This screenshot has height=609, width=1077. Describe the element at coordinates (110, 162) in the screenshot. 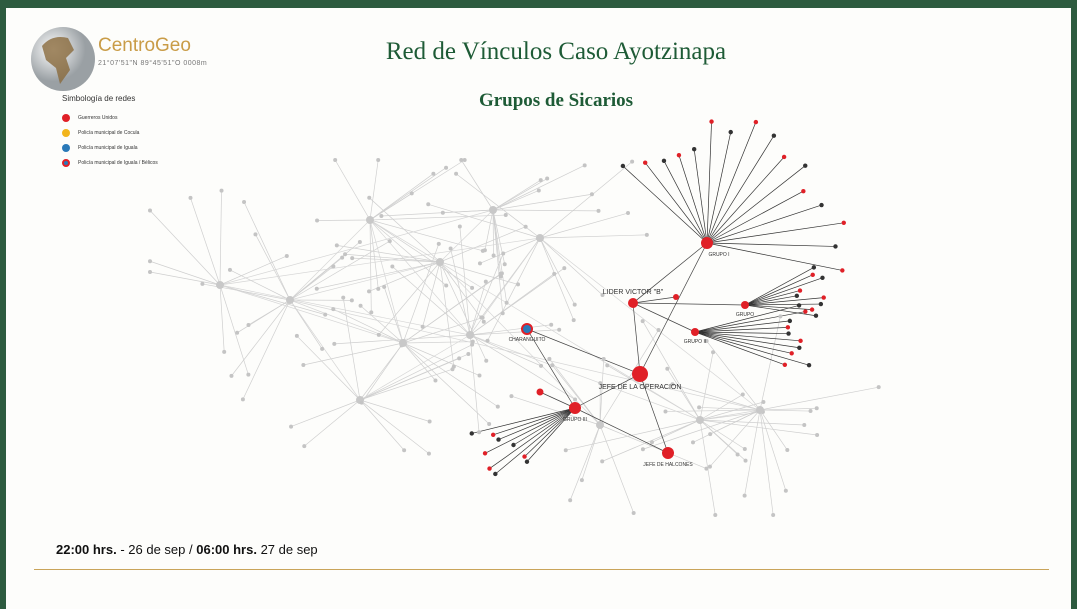

I see `legend-item: Policía municipal de Iguala / Bélicos` at that location.